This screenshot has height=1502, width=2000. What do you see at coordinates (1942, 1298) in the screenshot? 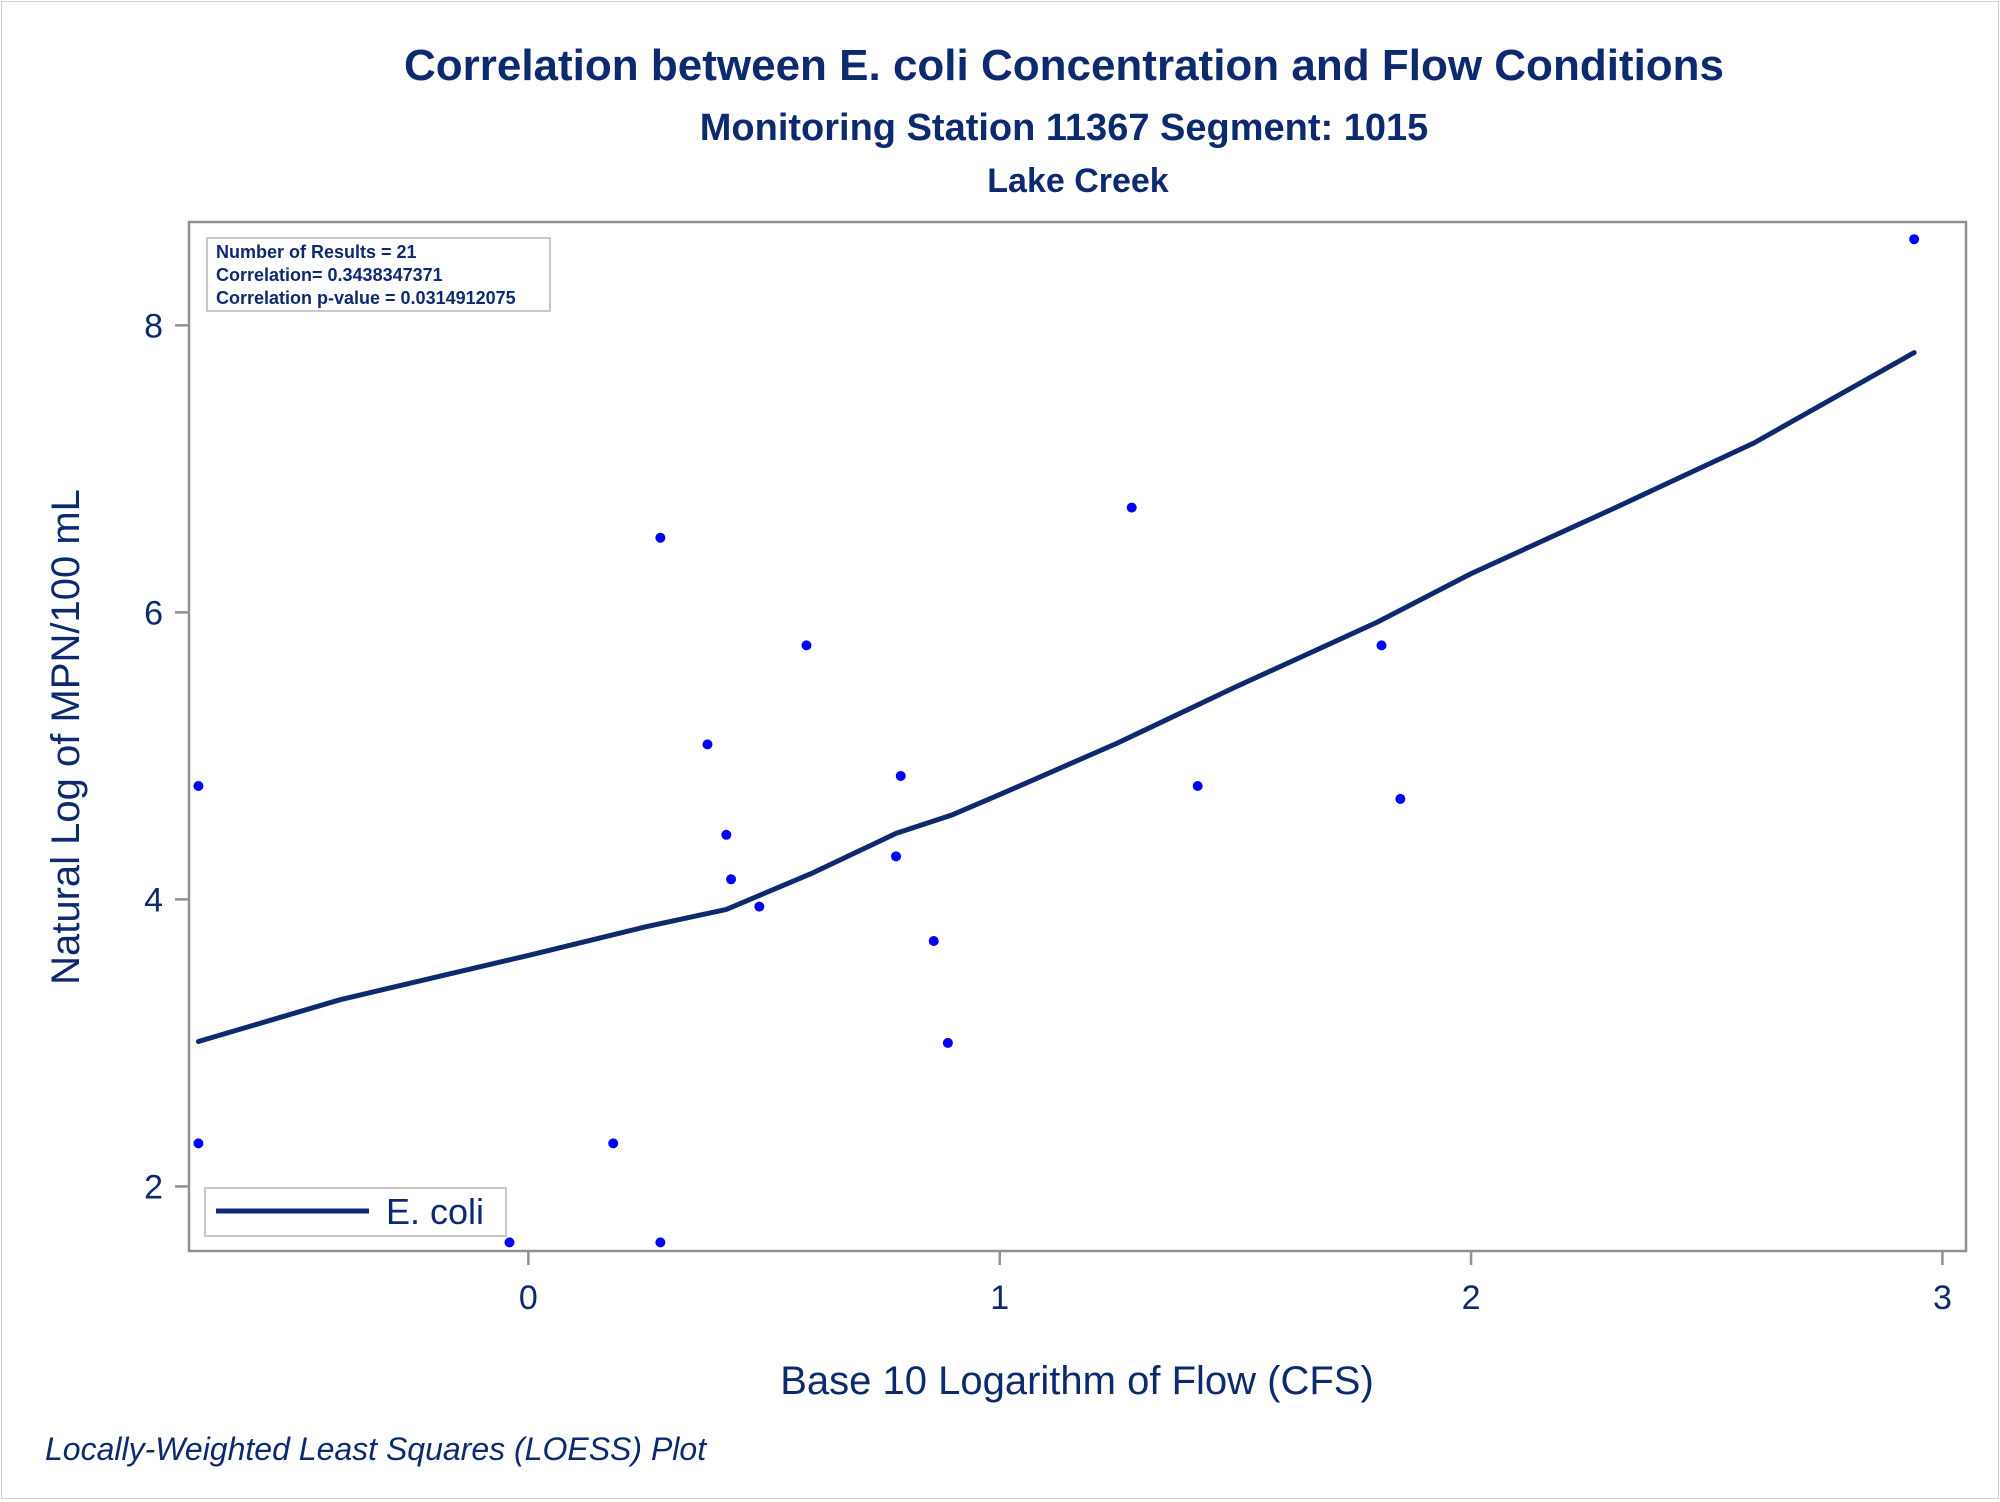
I see `x-tick-label: 3` at bounding box center [1942, 1298].